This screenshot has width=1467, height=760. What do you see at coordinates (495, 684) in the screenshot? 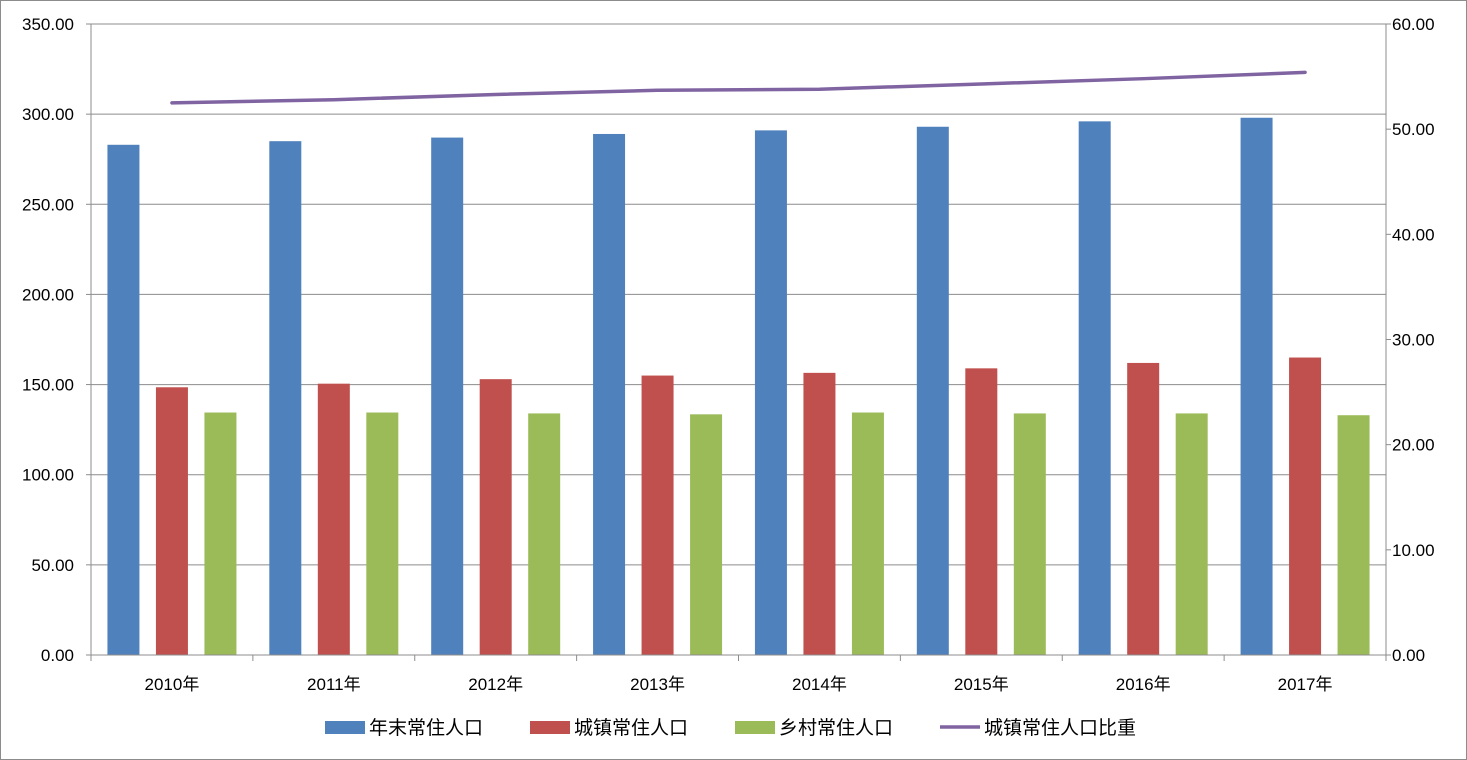
I see `x-axis-tick-label: 2012年` at bounding box center [495, 684].